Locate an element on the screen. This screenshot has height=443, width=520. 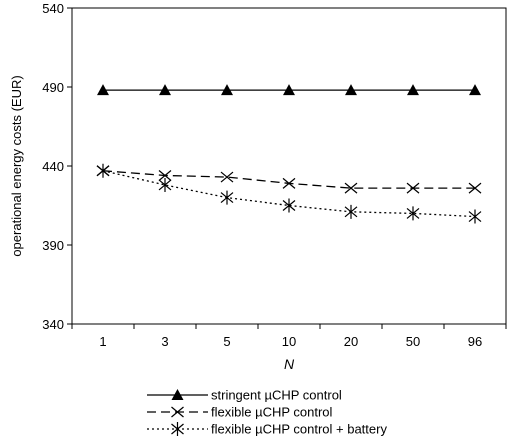
y-axis-label: operational energy costs (EUR) is located at coordinates (16, 165).